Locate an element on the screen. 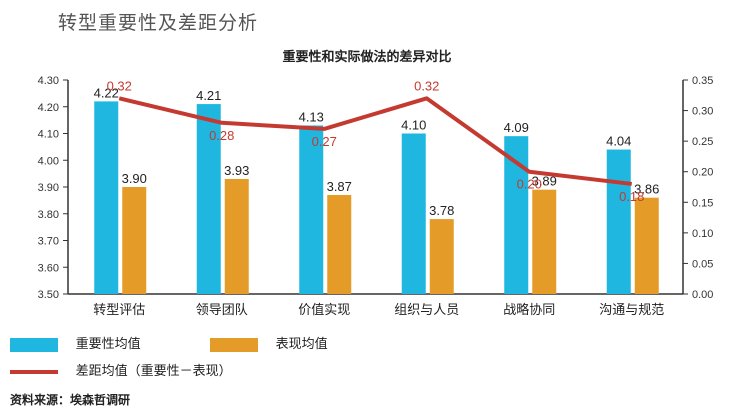  legend-performance-swatch is located at coordinates (234, 344).